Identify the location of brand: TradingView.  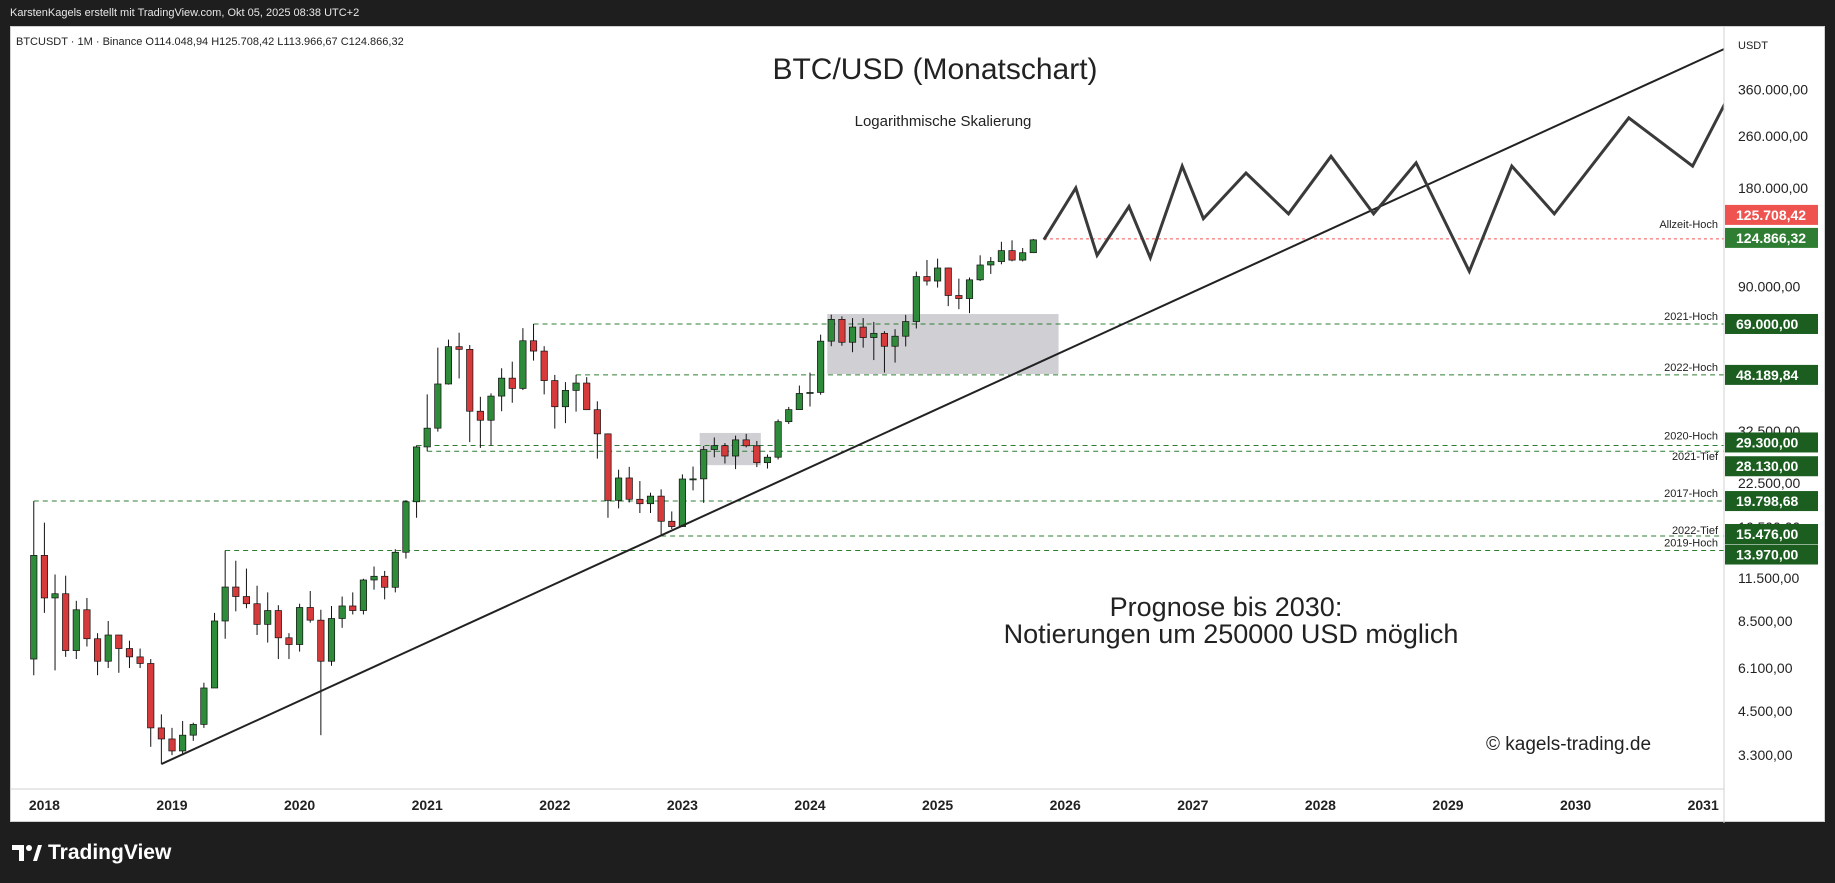
(91, 853).